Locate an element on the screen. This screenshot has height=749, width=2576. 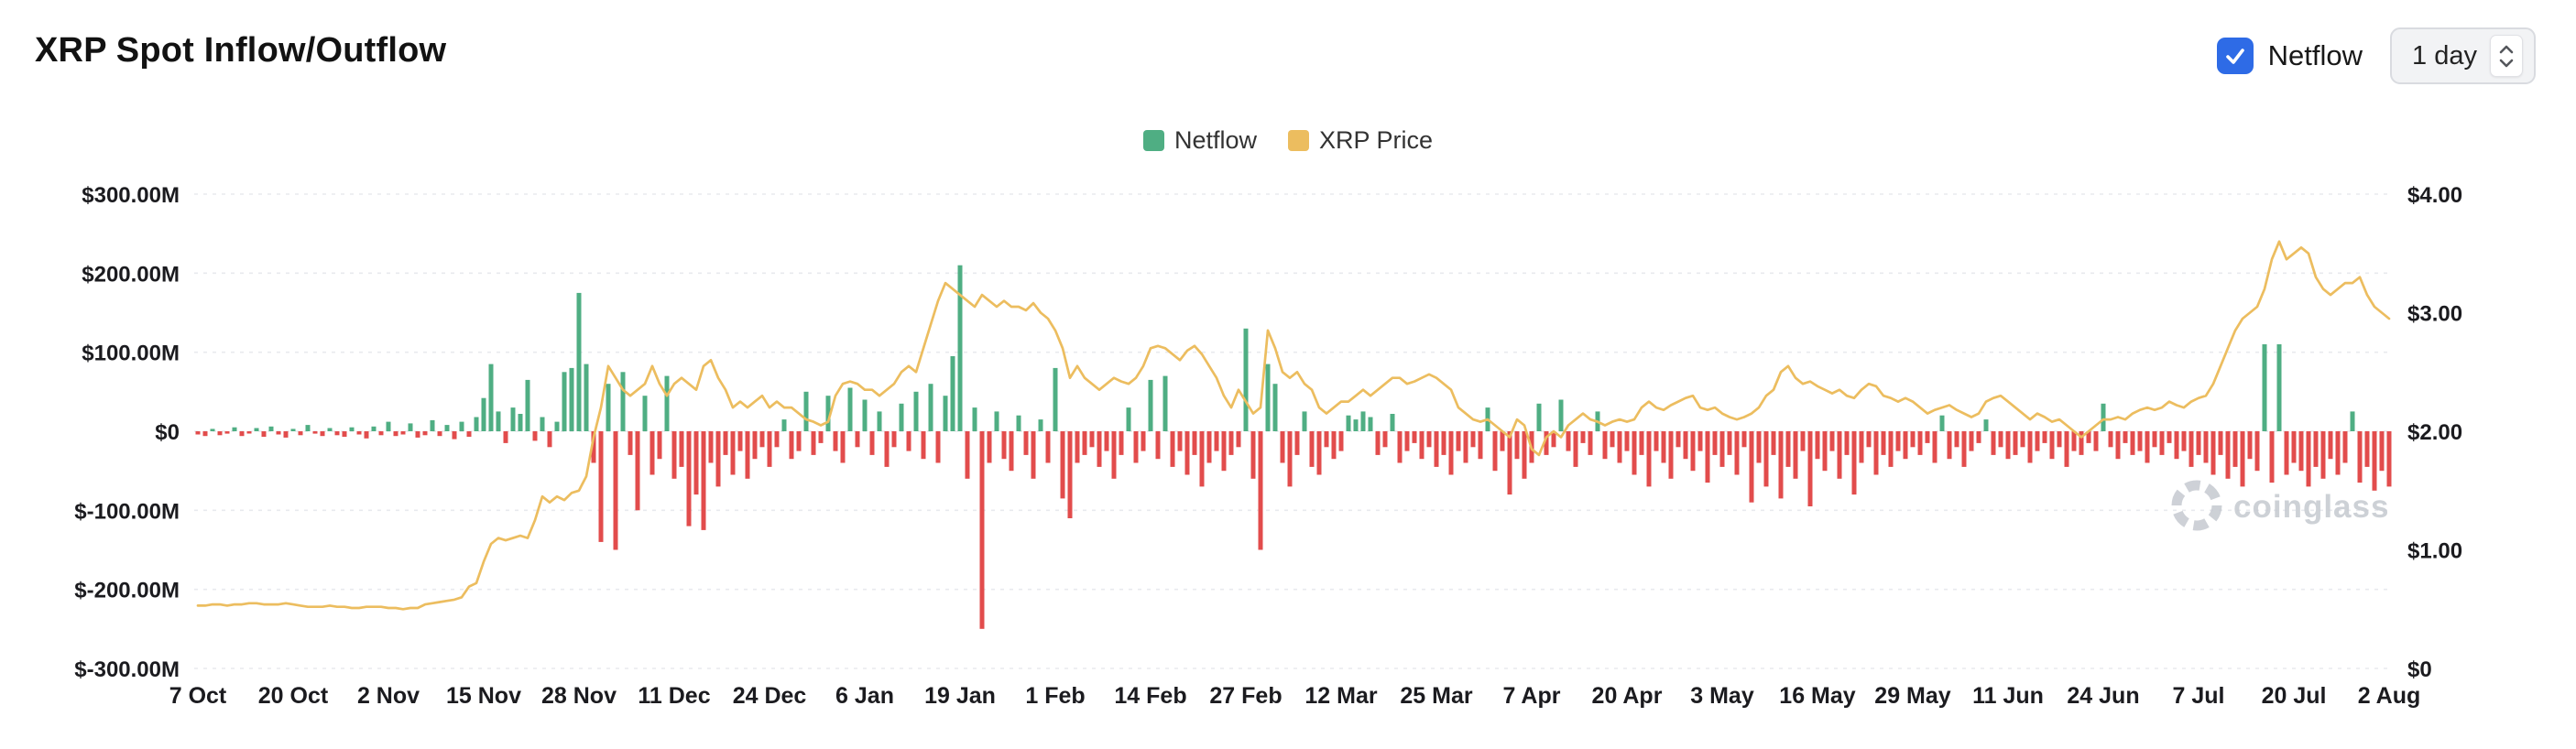
chart-controls: Netflow 1 day is located at coordinates (2376, 55).